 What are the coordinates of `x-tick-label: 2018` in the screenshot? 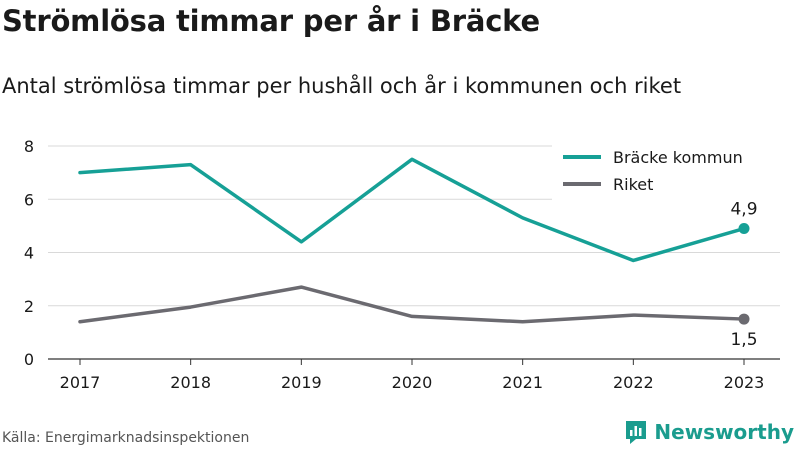 It's located at (190, 382).